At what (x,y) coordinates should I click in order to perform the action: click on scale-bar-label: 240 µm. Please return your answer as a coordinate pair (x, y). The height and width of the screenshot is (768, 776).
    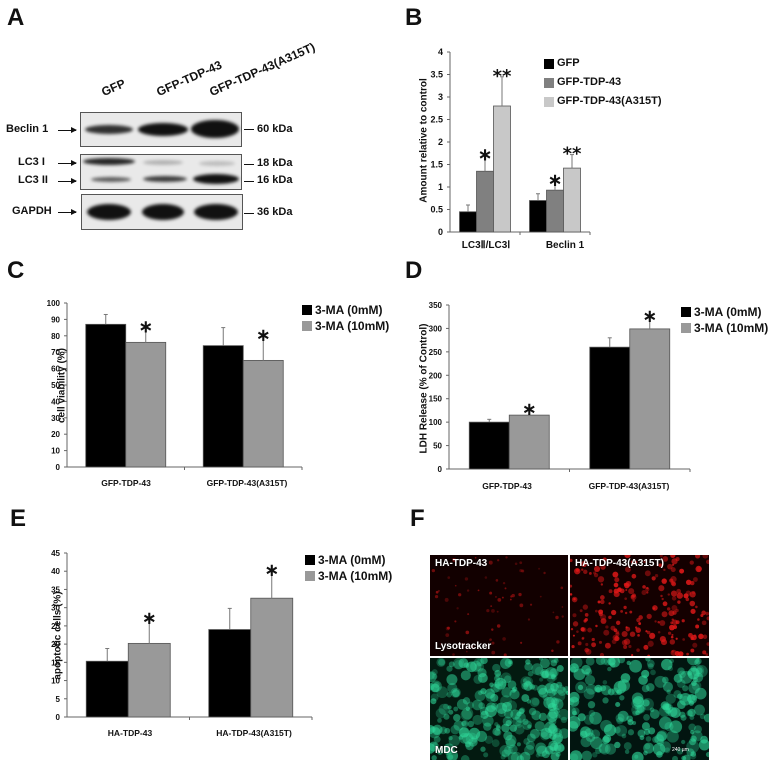
    Looking at the image, I should click on (680, 750).